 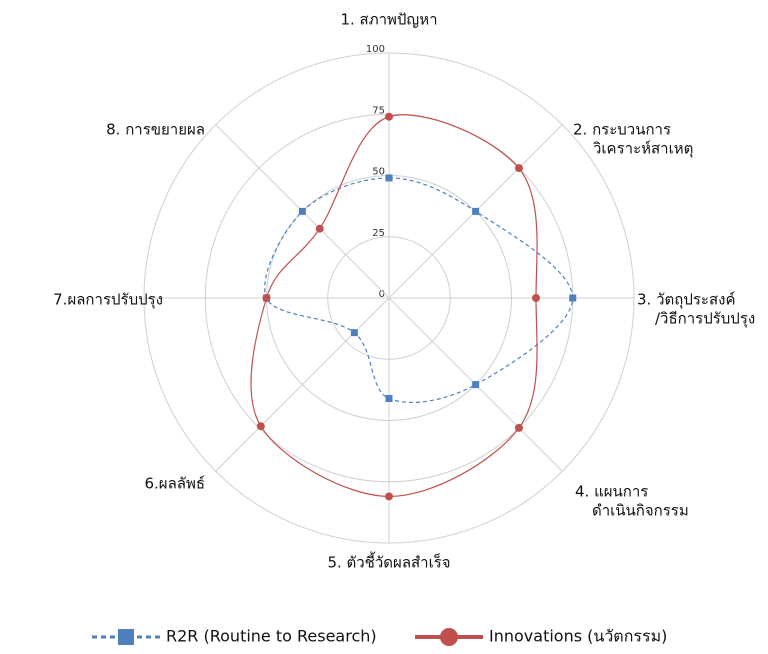 I want to click on legend-label: R2R (Routine to Research), so click(x=271, y=636).